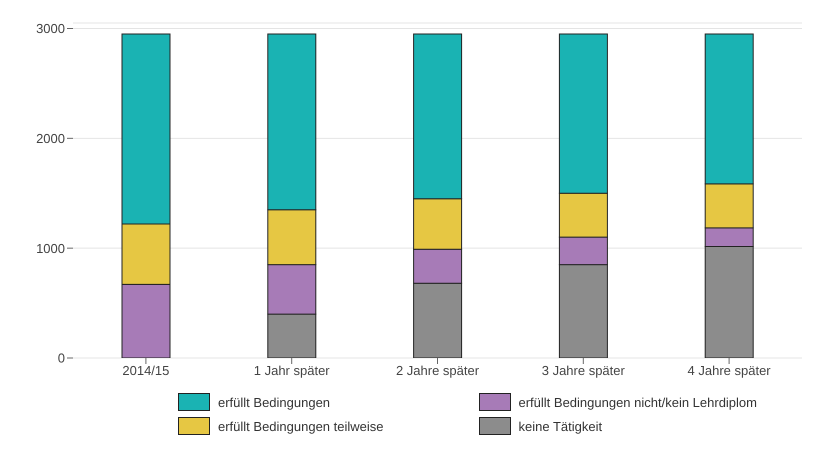  I want to click on legend-label: erfüllt Bedingungen teilweise, so click(301, 426).